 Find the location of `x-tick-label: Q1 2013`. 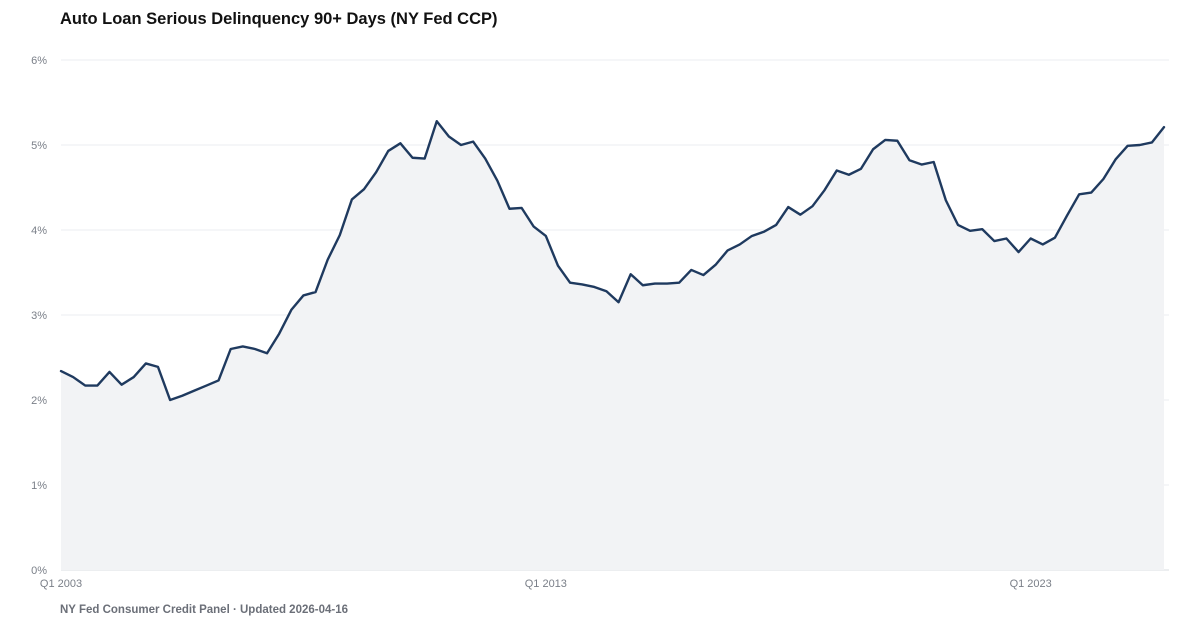

x-tick-label: Q1 2013 is located at coordinates (546, 584).